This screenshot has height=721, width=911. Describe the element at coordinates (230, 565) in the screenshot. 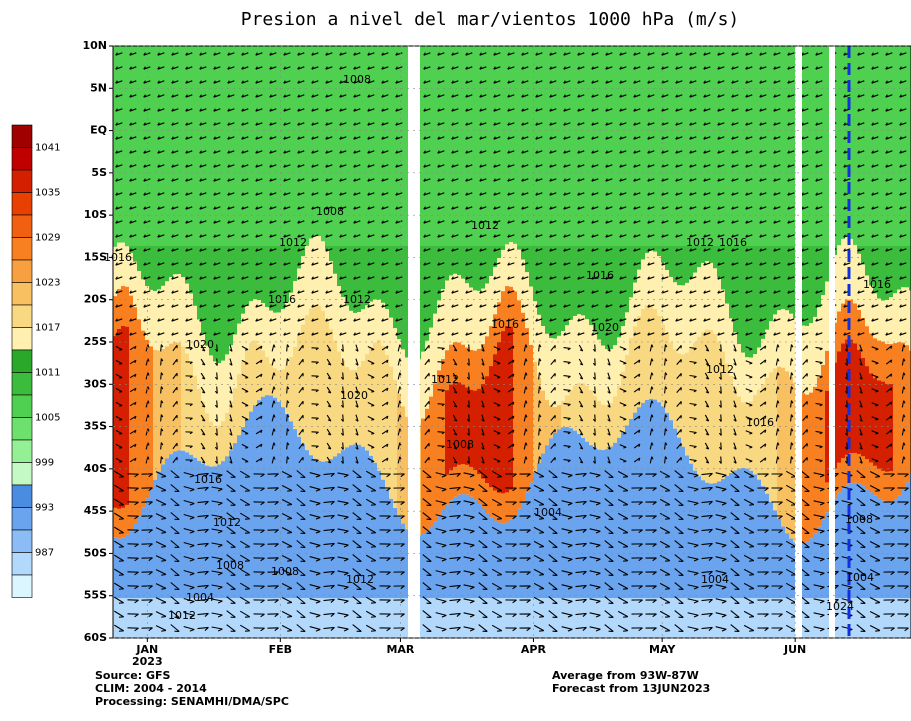

I see `contour-label: 1008` at that location.